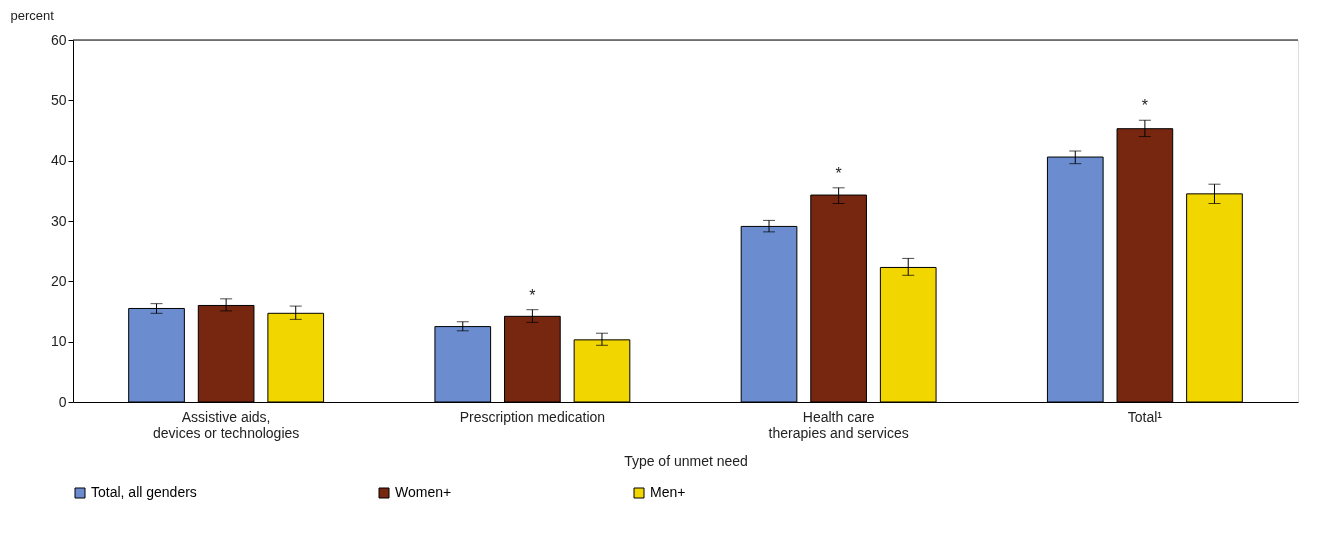 This screenshot has height=550, width=1323. Describe the element at coordinates (1145, 416) in the screenshot. I see `x-tick-label: Total¹` at that location.